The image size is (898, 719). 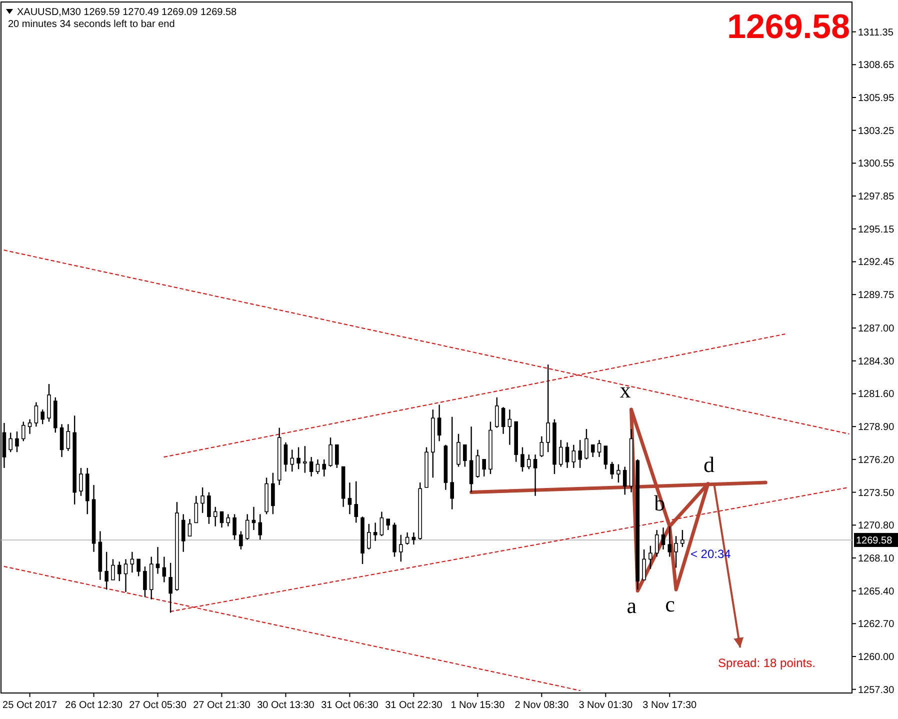 What do you see at coordinates (876, 624) in the screenshot?
I see `y-tick-label: 1262.70` at bounding box center [876, 624].